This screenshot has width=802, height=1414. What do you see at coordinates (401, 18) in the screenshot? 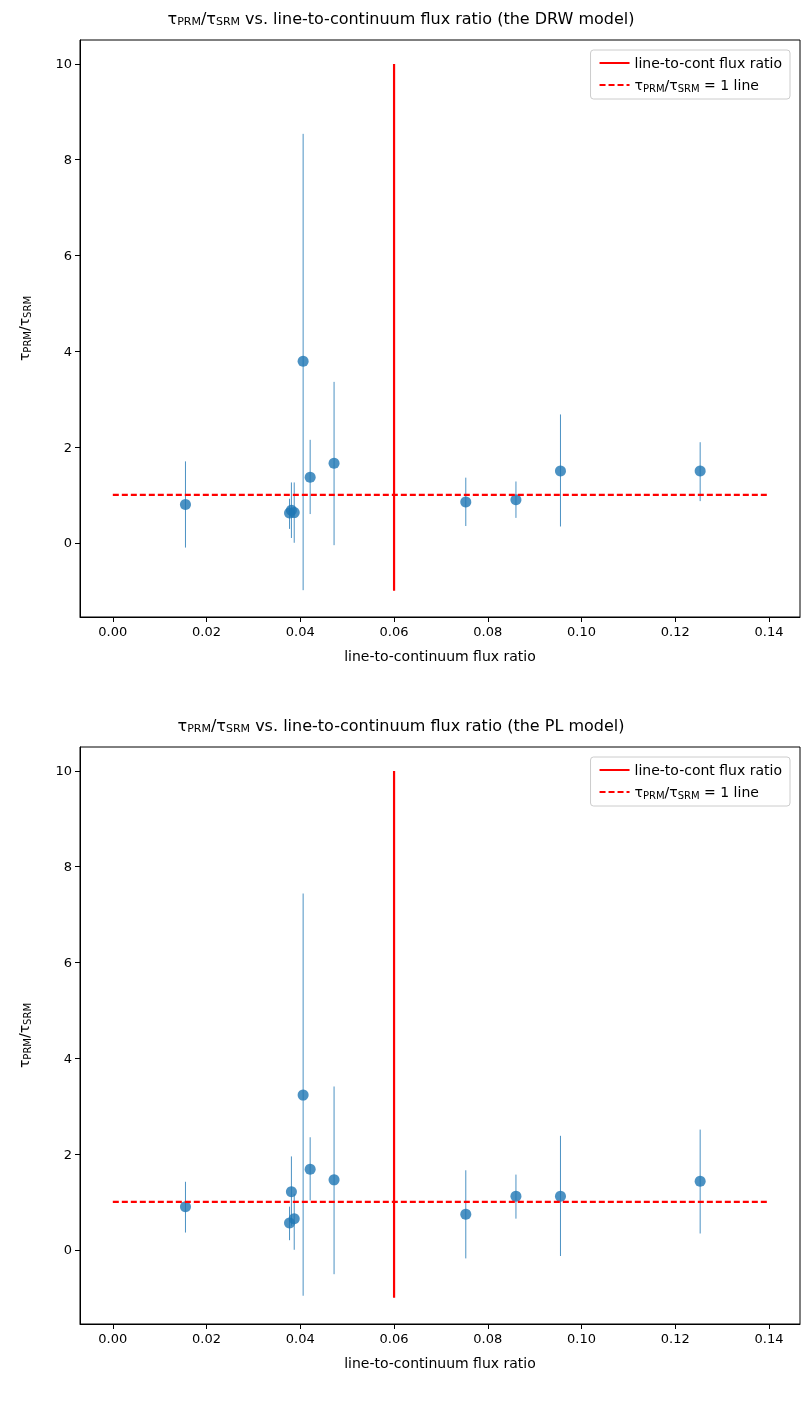
I see `chart-title: τPRM/τSRM vs. line-to-continuum flux ratio (the DRW model)` at bounding box center [401, 18].